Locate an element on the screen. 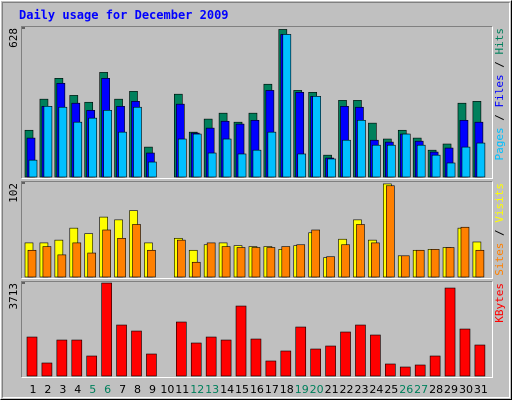  y-tick-label: 628 is located at coordinates (13, 38).